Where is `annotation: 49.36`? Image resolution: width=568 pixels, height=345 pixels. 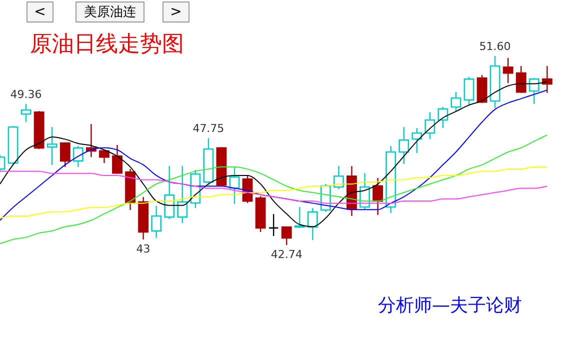 annotation: 49.36 is located at coordinates (26, 94).